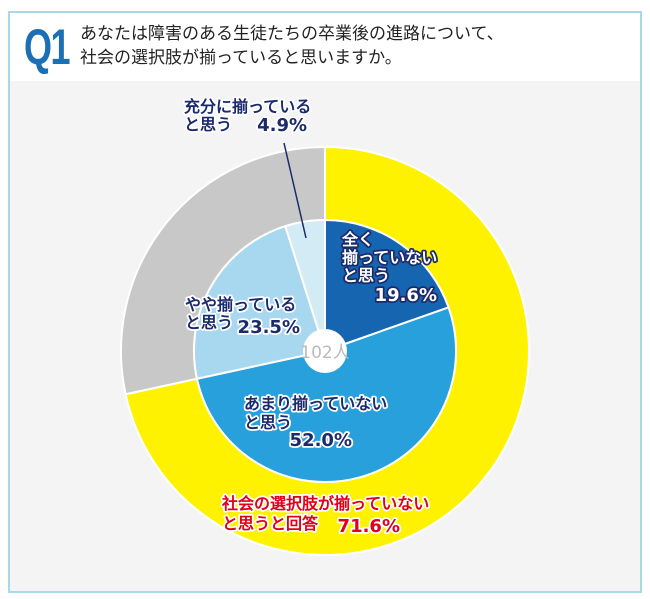 Image resolution: width=650 pixels, height=599 pixels. Describe the element at coordinates (247, 106) in the screenshot. I see `label-fully-line-0: 充分に揃っている` at that location.